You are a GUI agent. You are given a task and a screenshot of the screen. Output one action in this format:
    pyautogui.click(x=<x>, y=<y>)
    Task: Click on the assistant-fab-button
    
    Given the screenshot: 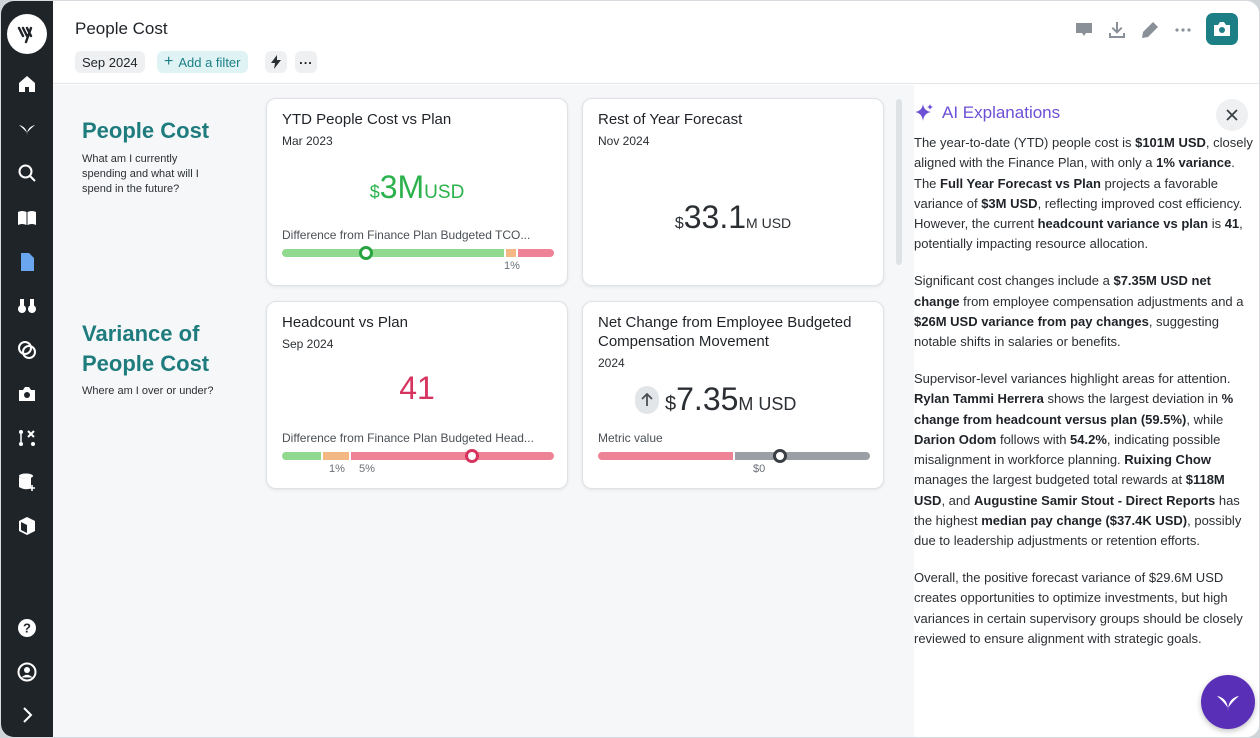 What is the action you would take?
    pyautogui.click(x=1228, y=702)
    